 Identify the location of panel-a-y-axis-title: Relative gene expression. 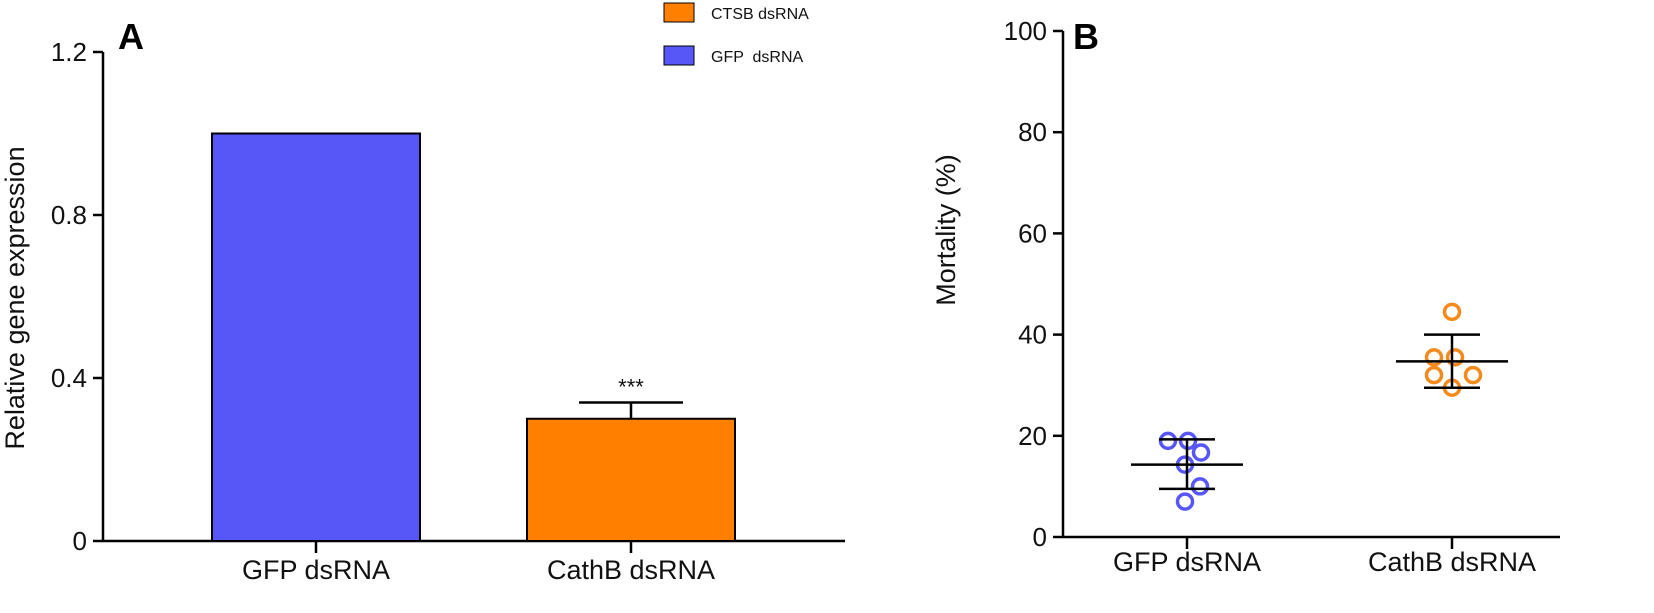
(15, 297).